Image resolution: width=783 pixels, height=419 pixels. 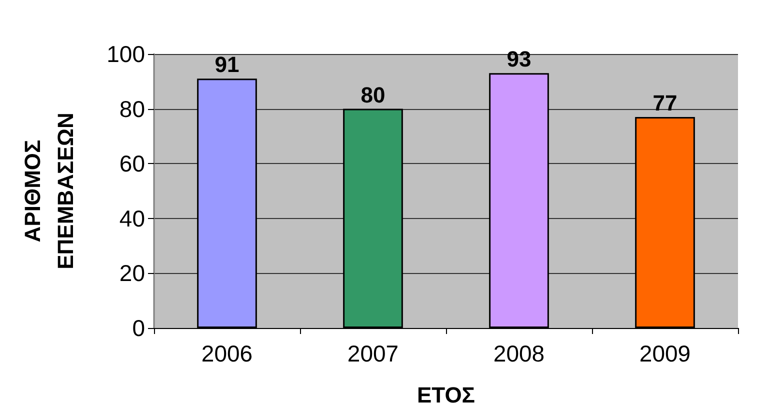 What do you see at coordinates (125, 54) in the screenshot?
I see `y-tick-label: 100` at bounding box center [125, 54].